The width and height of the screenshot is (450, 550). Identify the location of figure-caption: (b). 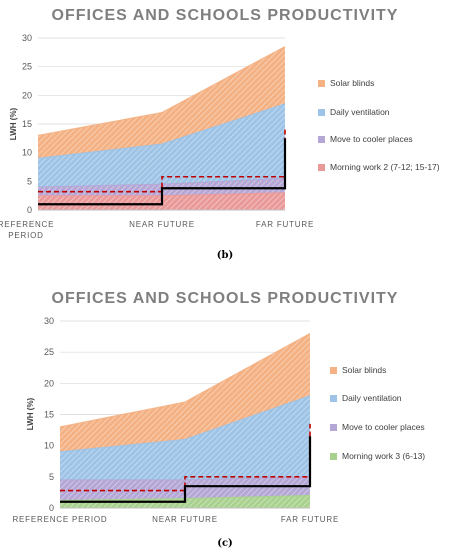
(225, 255).